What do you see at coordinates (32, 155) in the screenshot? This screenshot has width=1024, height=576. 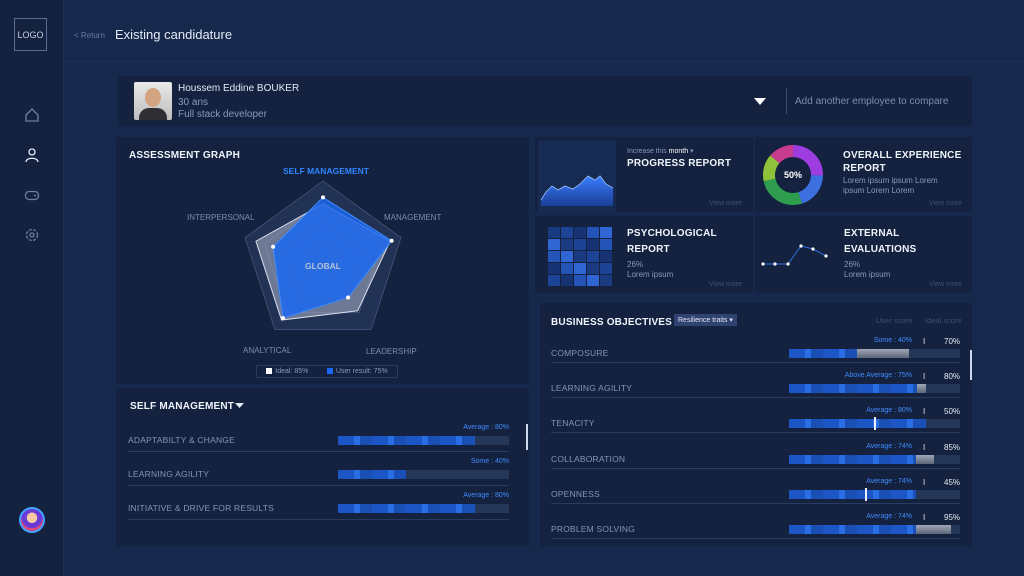 I see `user-icon` at bounding box center [32, 155].